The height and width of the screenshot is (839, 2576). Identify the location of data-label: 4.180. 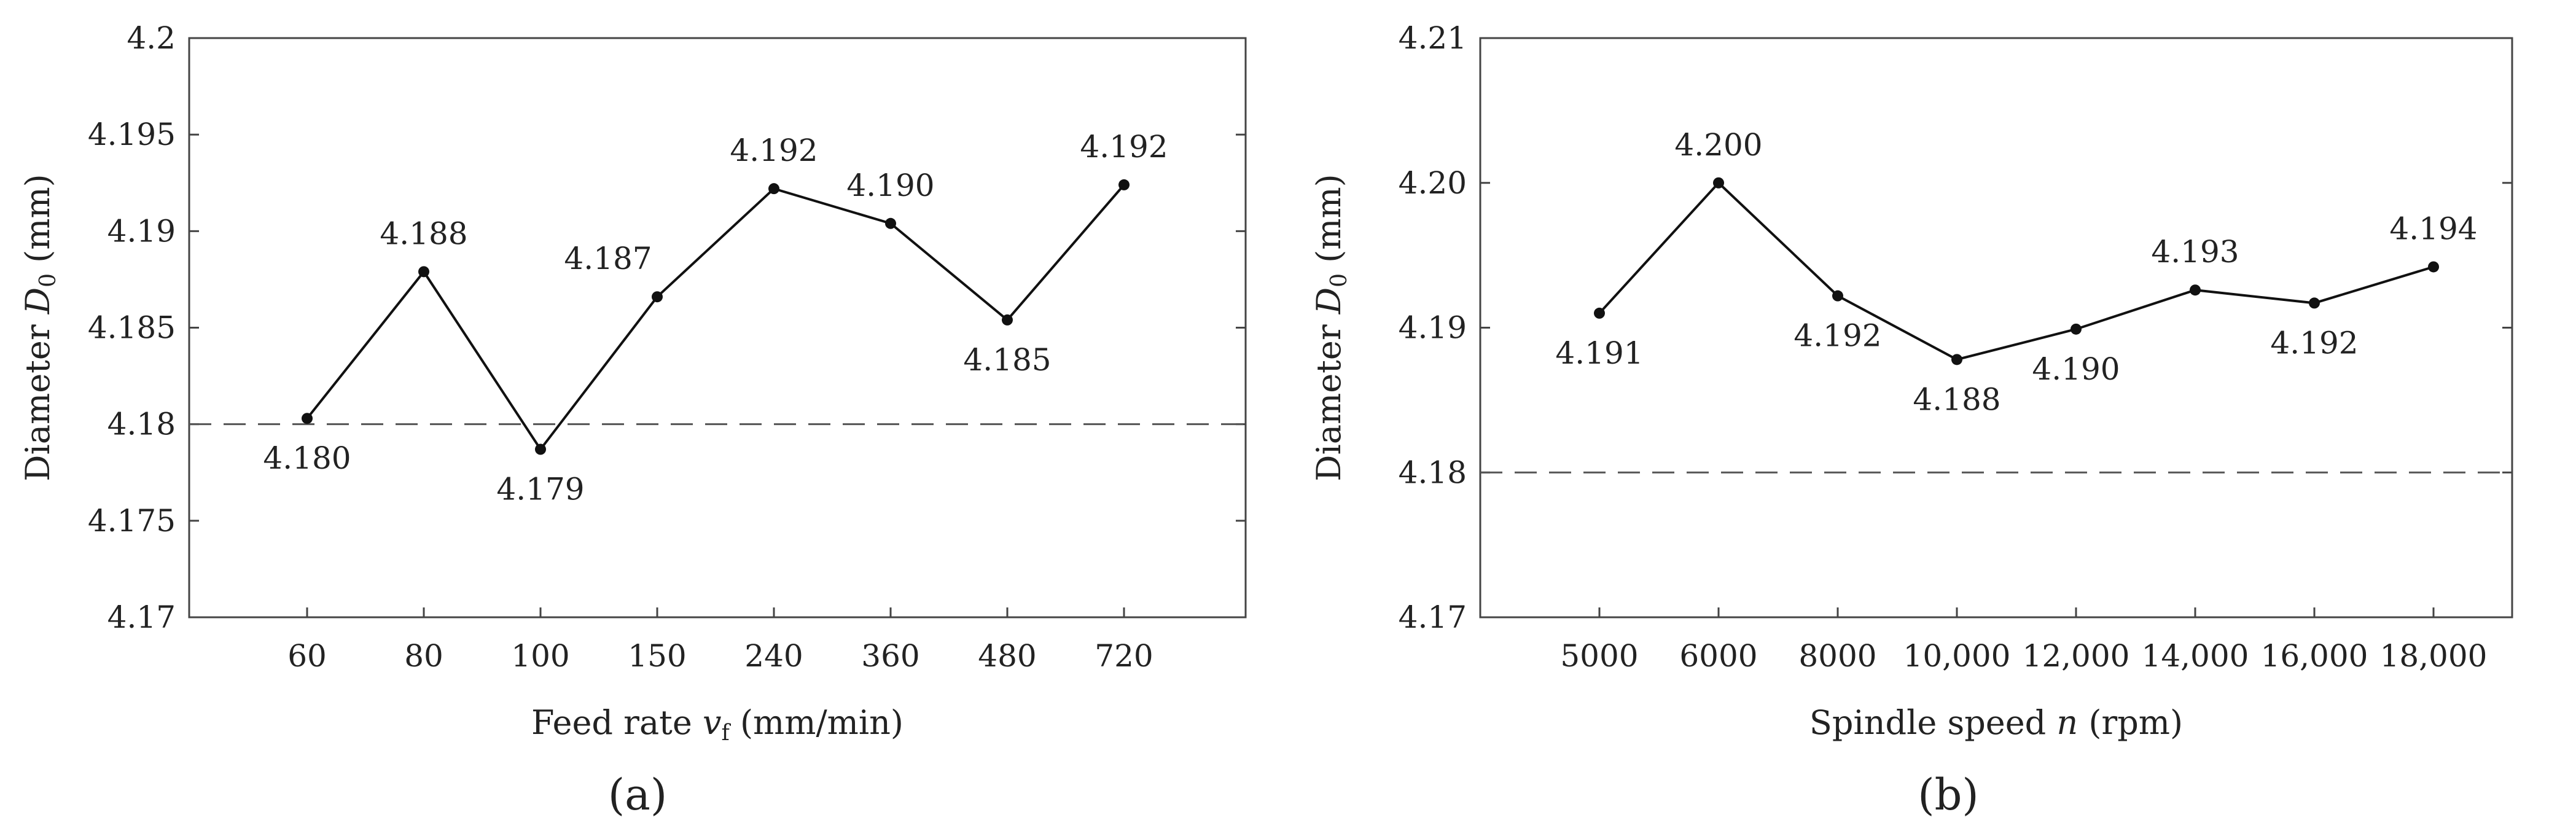
(307, 458).